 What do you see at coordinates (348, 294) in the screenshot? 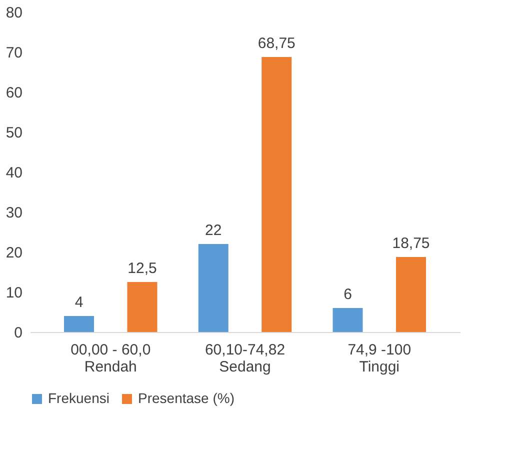
I see `data-label: 6` at bounding box center [348, 294].